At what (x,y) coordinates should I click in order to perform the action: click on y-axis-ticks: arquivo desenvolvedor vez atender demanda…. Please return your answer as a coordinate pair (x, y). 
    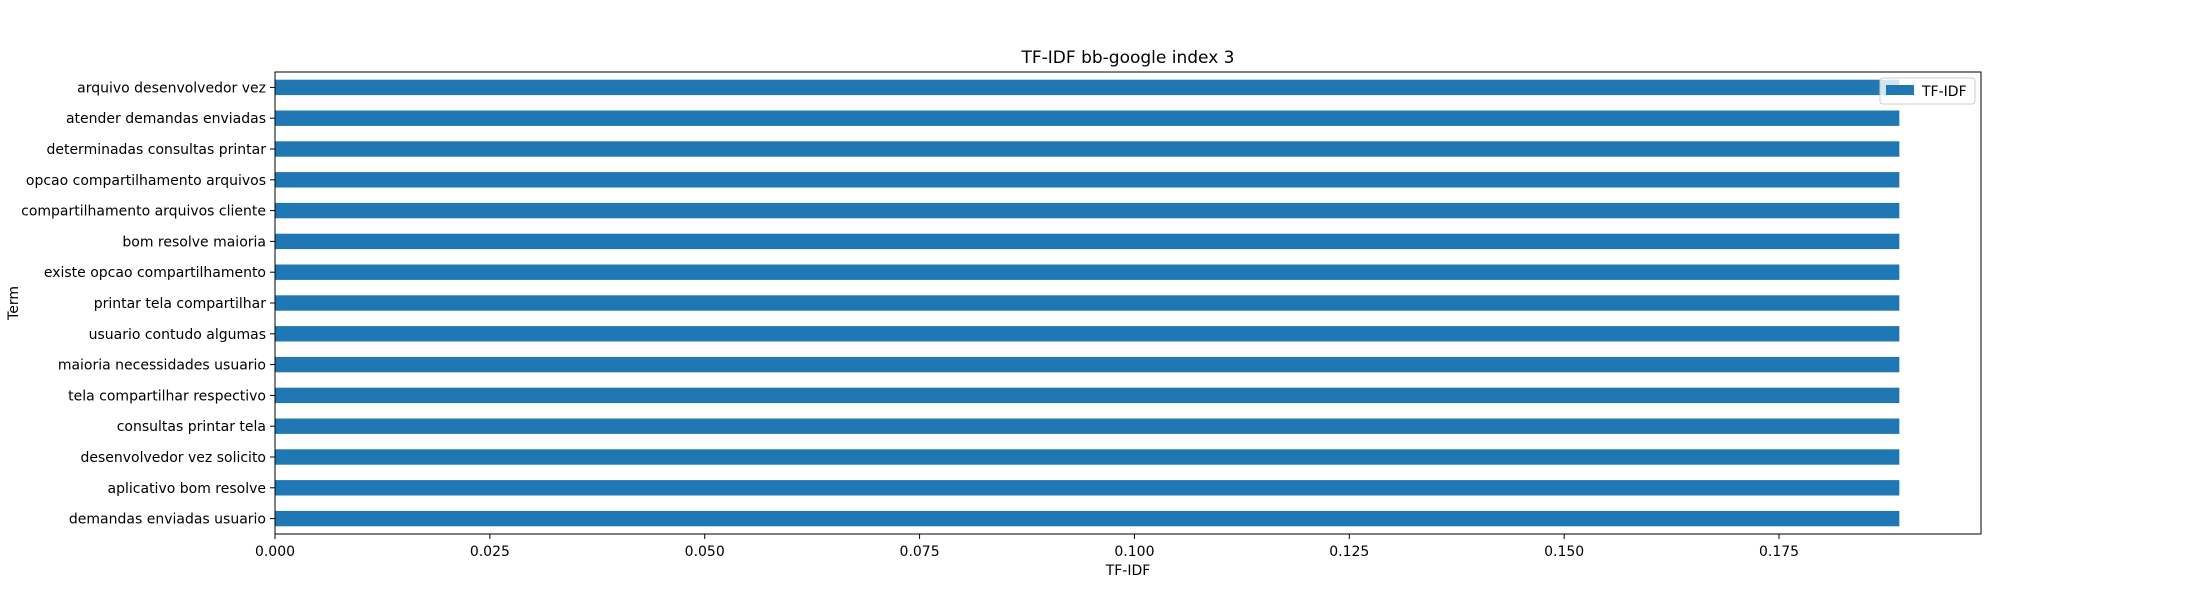
    Looking at the image, I should click on (148, 304).